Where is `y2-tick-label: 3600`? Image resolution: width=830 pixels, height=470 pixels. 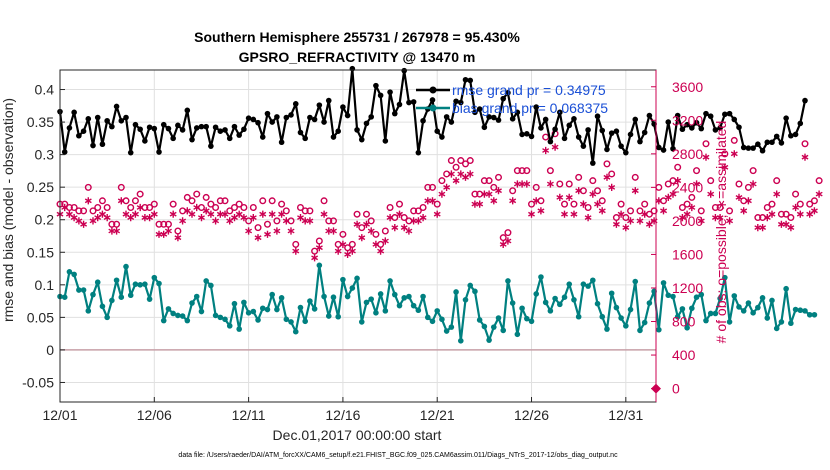 y2-tick-label: 3600 is located at coordinates (687, 87).